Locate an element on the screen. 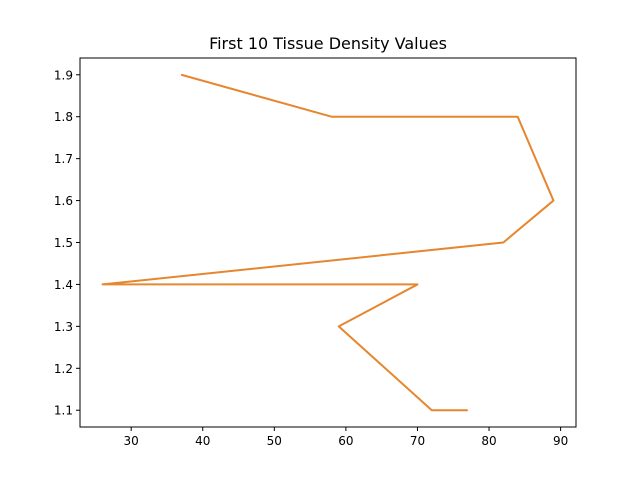  x-axis: 30 40 50 60 70 80 90 is located at coordinates (346, 437).